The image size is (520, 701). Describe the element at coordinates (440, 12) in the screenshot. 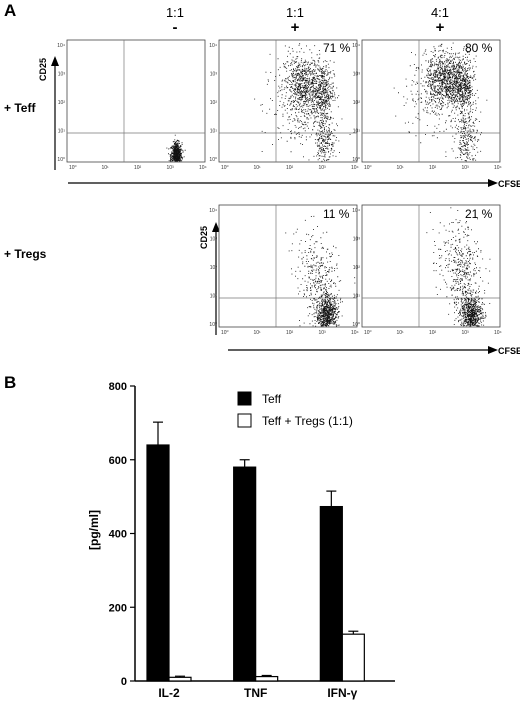

I see `svg-text: 4:1` at that location.